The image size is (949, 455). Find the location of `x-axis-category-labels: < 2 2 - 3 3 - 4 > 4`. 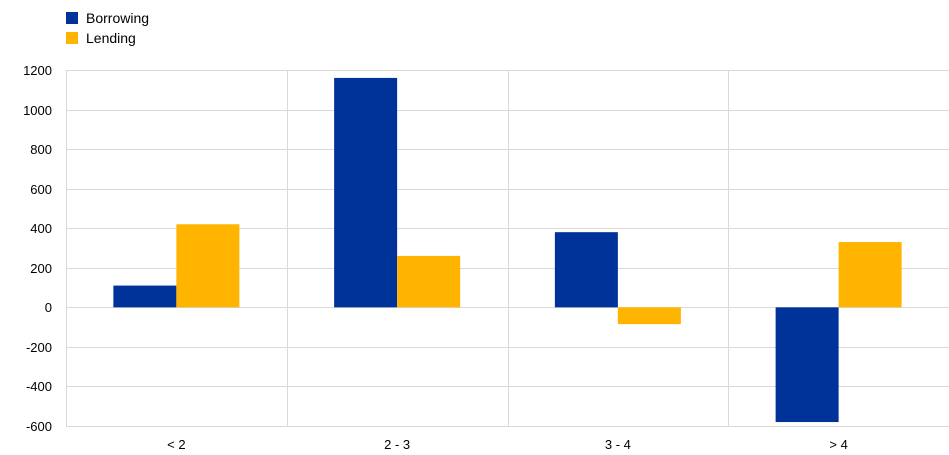

x-axis-category-labels: < 2 2 - 3 3 - 4 > 4 is located at coordinates (507, 444).